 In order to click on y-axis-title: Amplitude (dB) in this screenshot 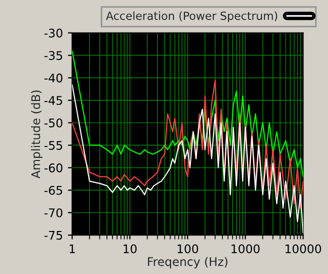, I will do `click(36, 134)`.